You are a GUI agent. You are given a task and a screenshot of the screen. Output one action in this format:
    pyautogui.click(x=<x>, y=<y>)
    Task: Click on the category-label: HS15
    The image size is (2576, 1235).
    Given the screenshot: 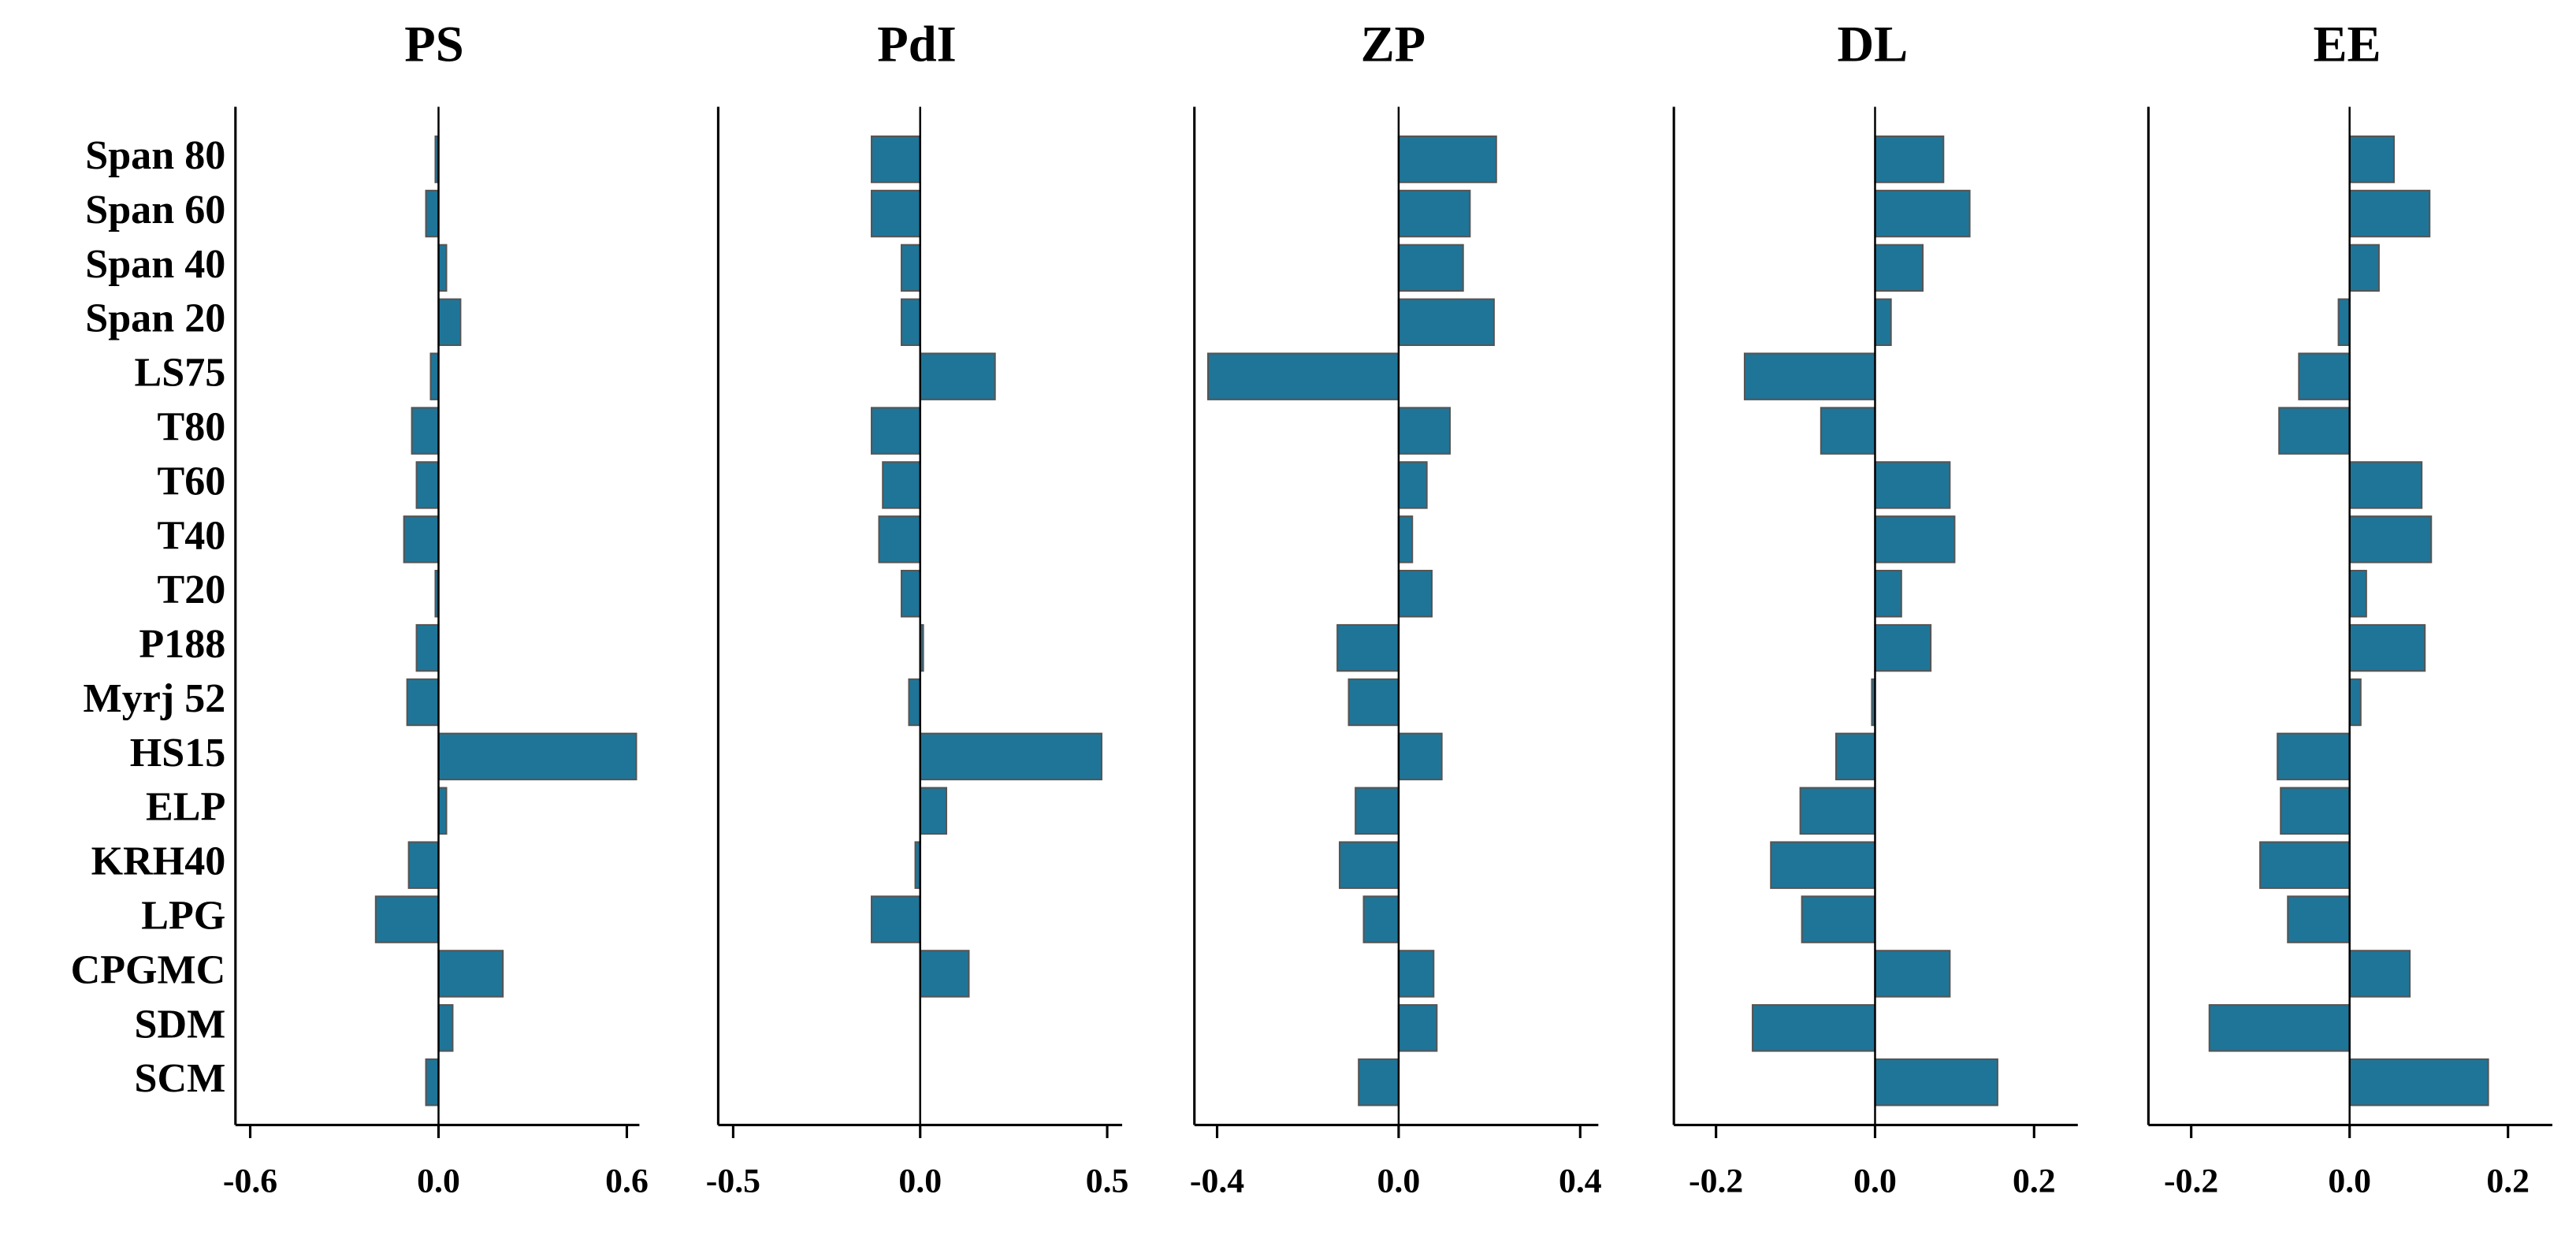 What is the action you would take?
    pyautogui.click(x=178, y=753)
    